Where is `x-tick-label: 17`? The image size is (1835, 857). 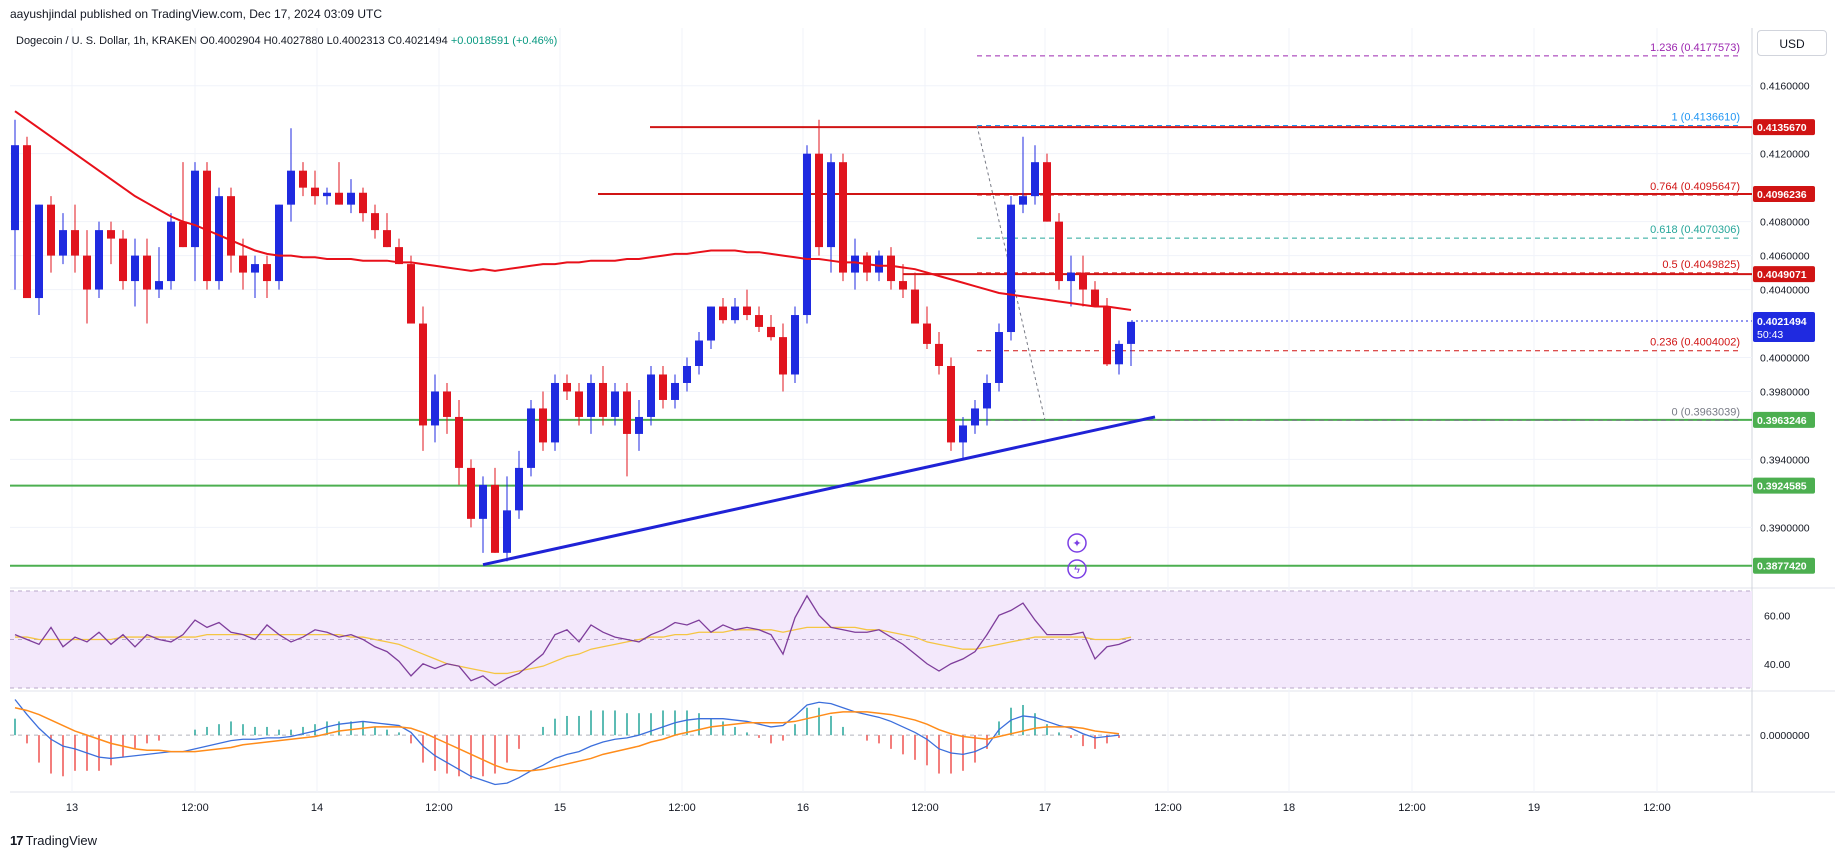 x-tick-label: 17 is located at coordinates (1045, 808).